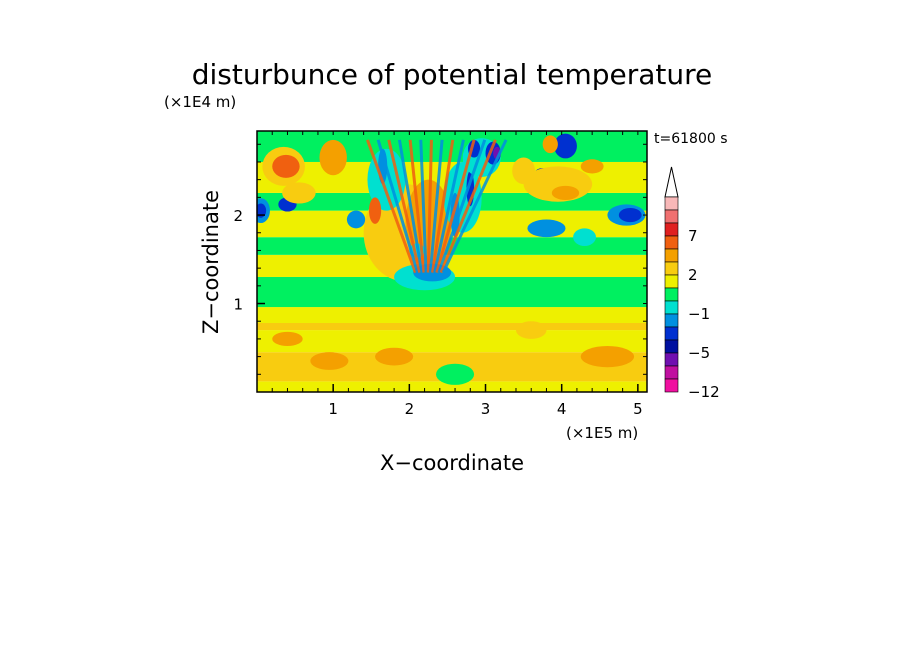  I want to click on y-axis-label: Z−coordinate, so click(211, 262).